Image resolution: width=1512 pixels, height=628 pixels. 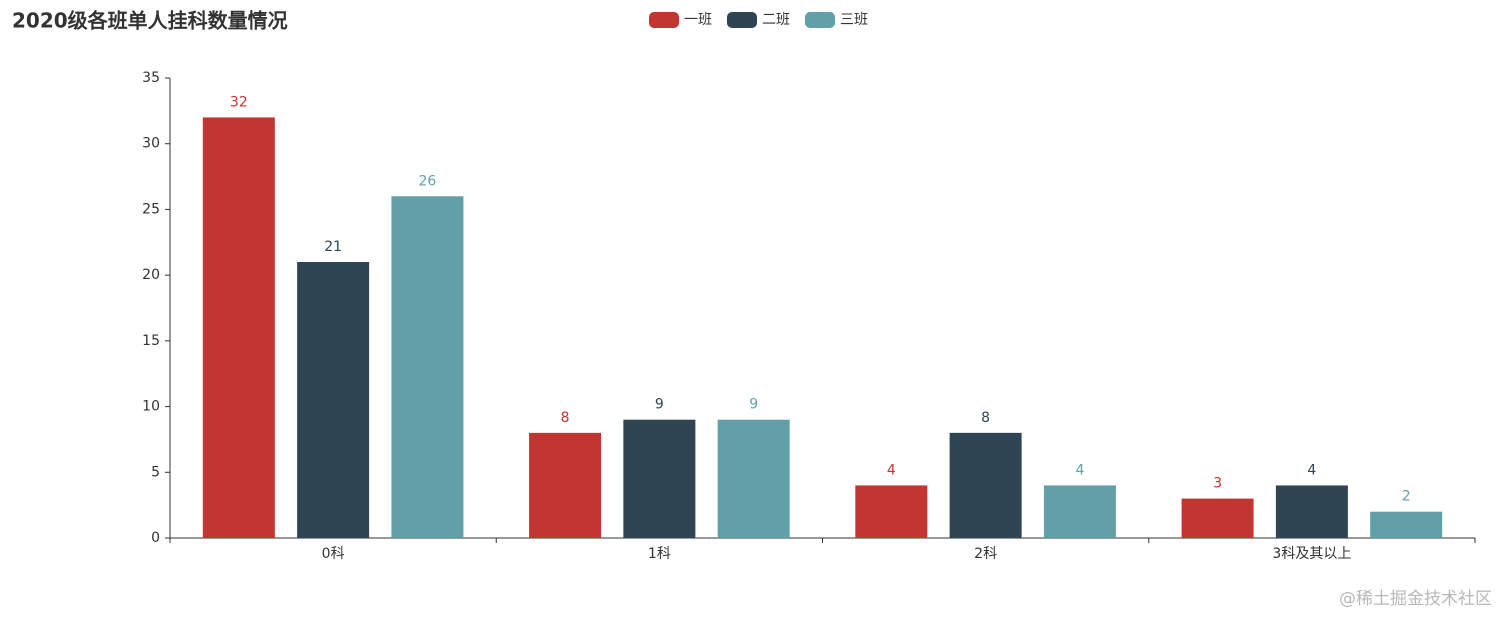 What do you see at coordinates (854, 20) in the screenshot?
I see `legend-label: 三班` at bounding box center [854, 20].